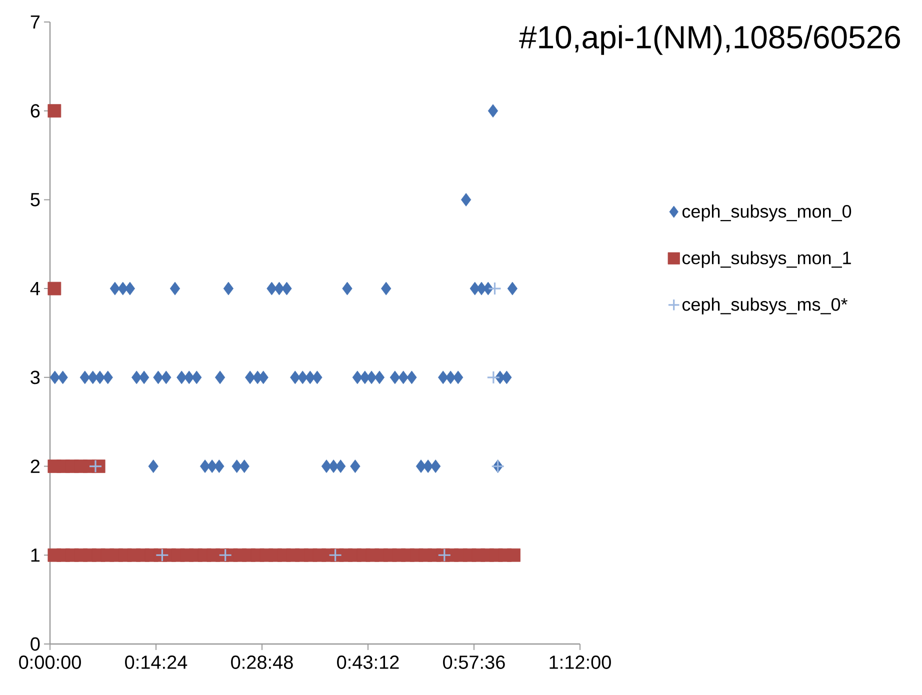  I want to click on x-tick-label: 0:00:00, so click(50, 662).